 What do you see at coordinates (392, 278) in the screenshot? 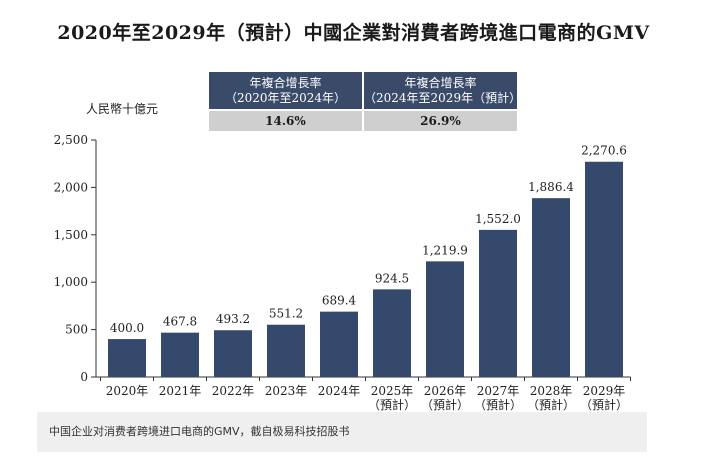
I see `bar-value-label: 924.5` at bounding box center [392, 278].